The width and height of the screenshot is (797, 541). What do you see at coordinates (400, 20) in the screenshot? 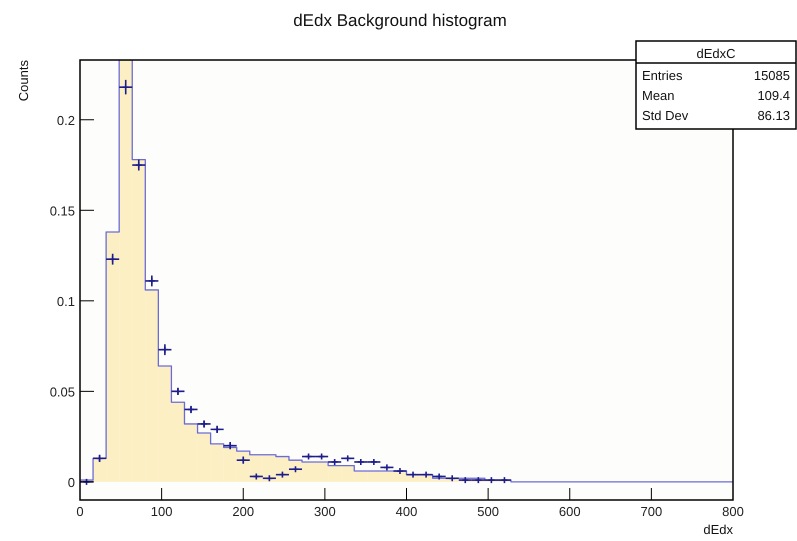
I see `chart-title: dEdx Background histogram` at bounding box center [400, 20].